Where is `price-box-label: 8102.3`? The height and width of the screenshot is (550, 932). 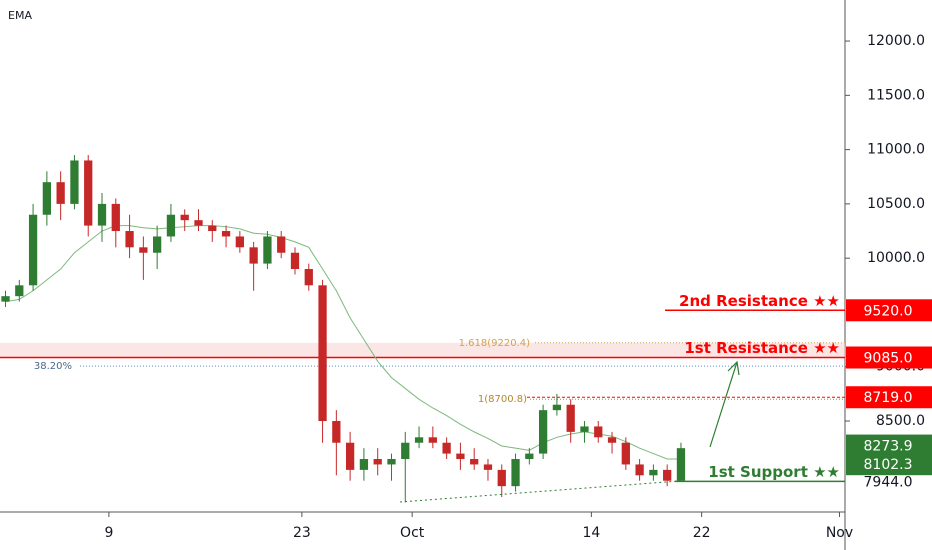 price-box-label: 8102.3 is located at coordinates (888, 465).